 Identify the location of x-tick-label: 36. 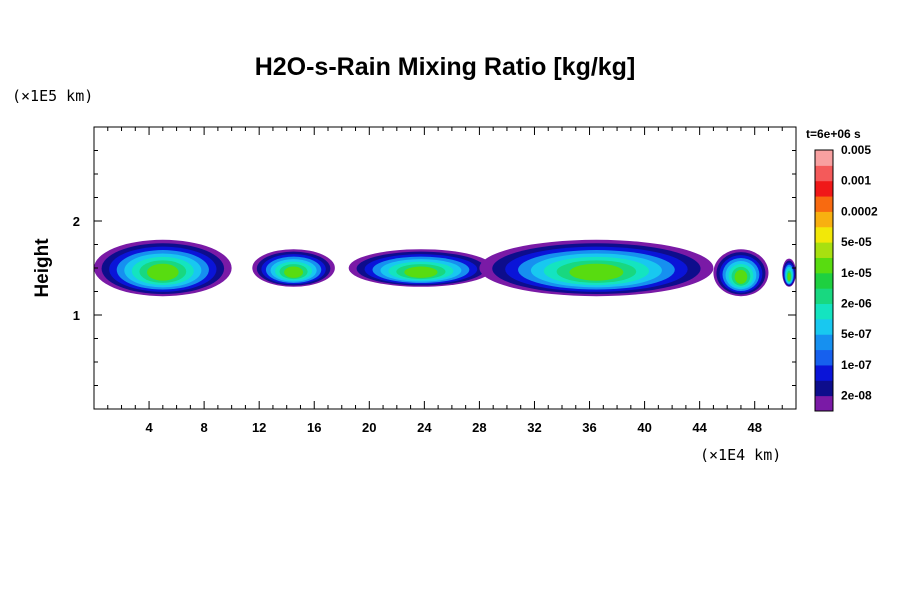
(589, 427).